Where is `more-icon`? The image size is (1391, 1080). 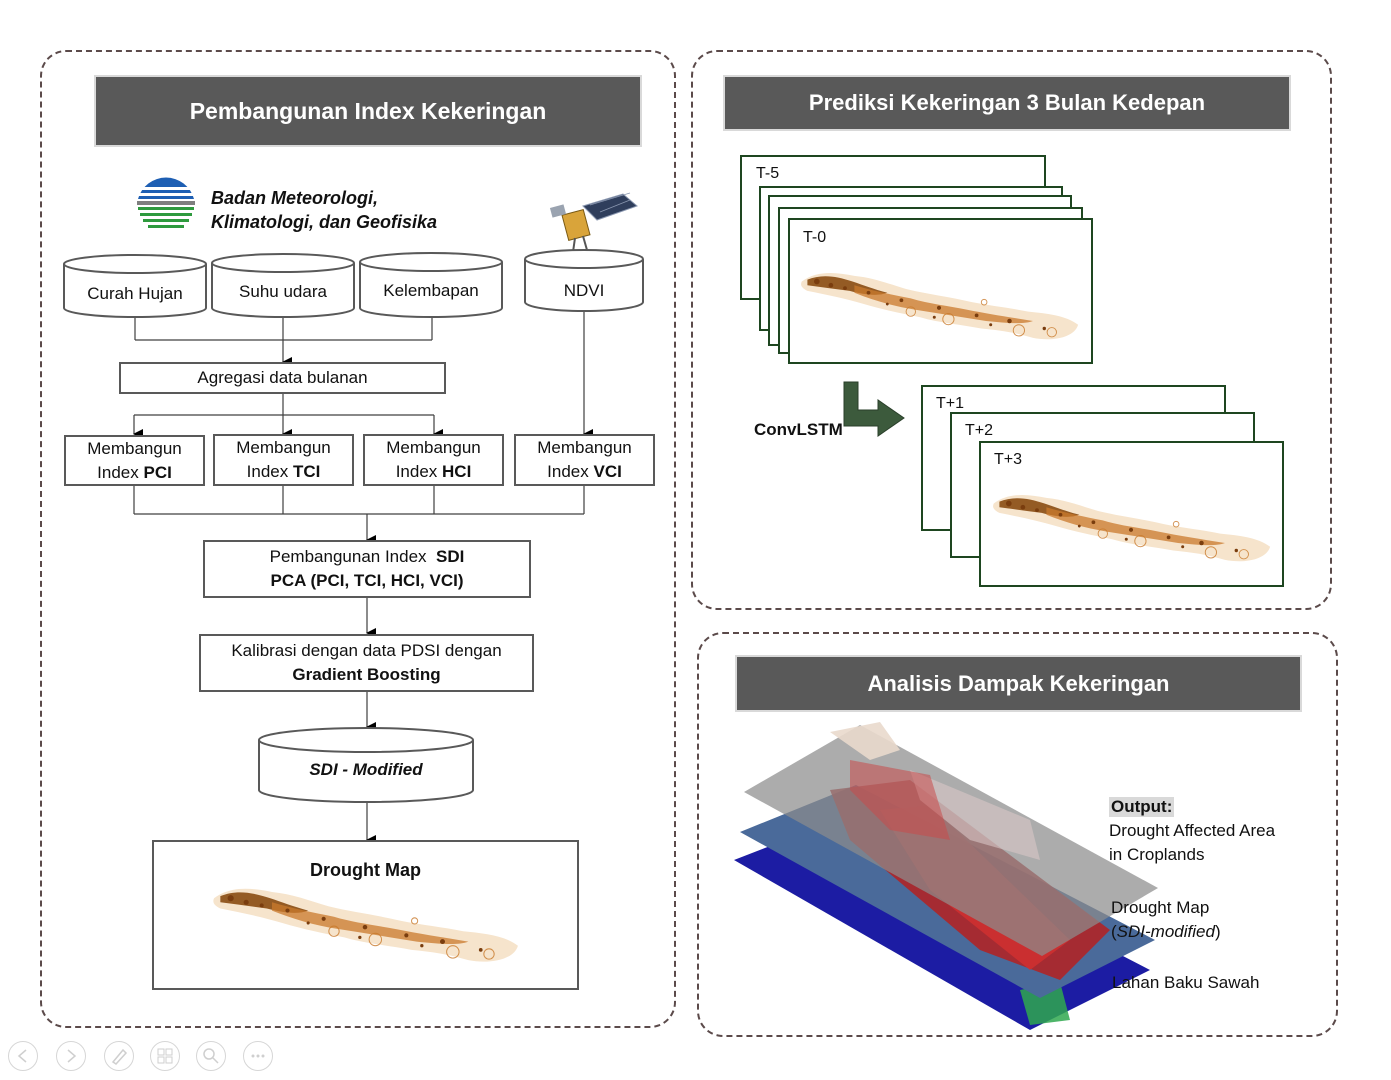
more-icon is located at coordinates (258, 1056).